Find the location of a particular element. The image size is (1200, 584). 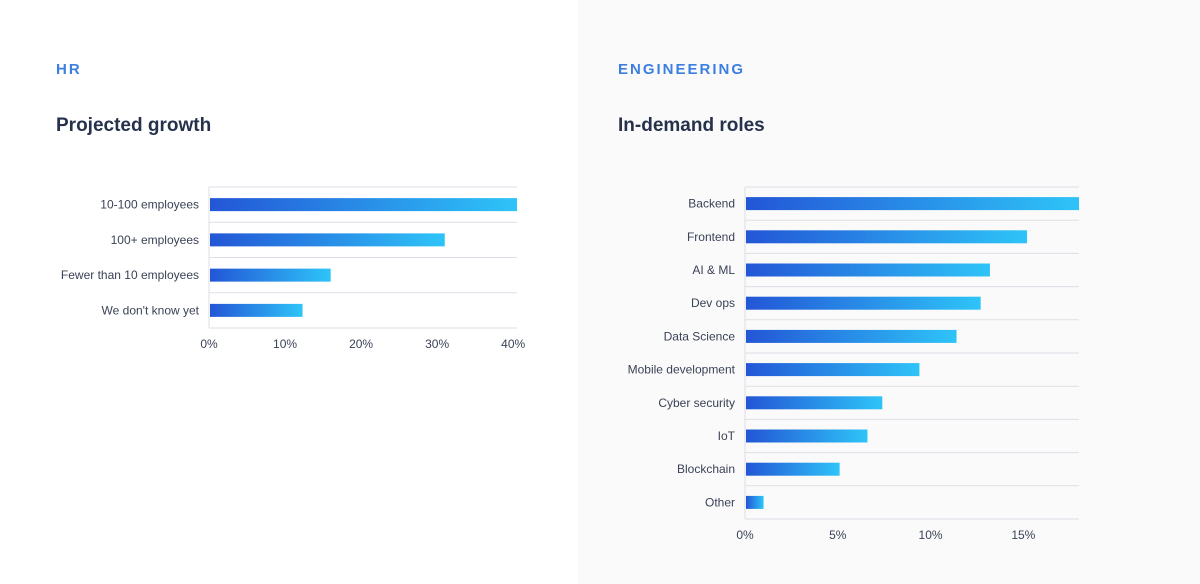

x-tick-label: 20% is located at coordinates (361, 344).